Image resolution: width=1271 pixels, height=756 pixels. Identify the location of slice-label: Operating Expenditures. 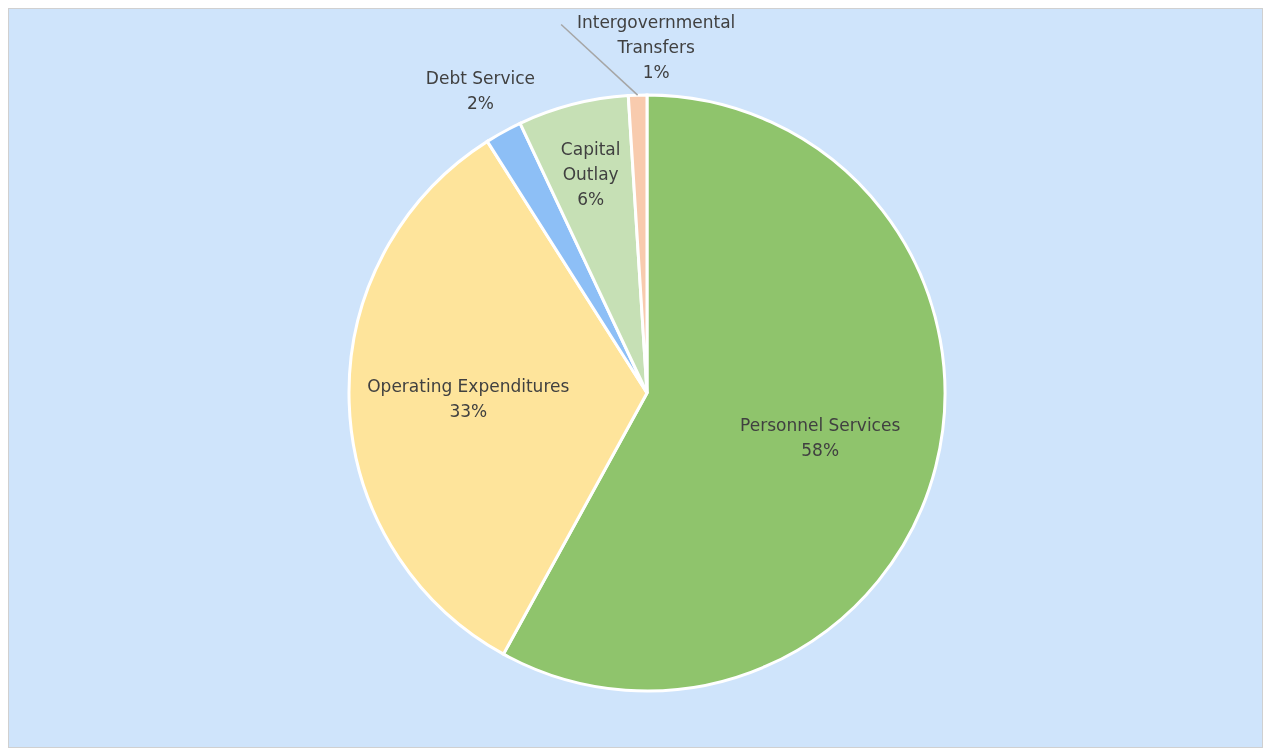
(468, 386).